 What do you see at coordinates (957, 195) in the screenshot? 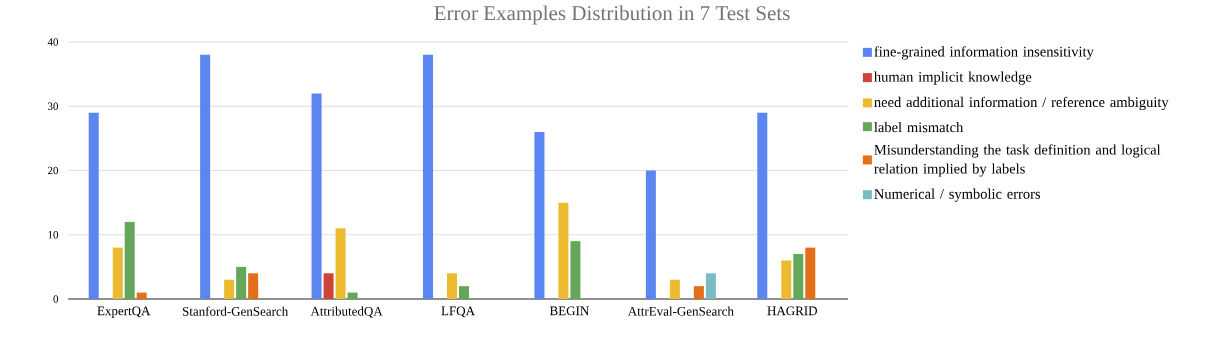
I see `legend-label: Numerical / symbolic errors` at bounding box center [957, 195].